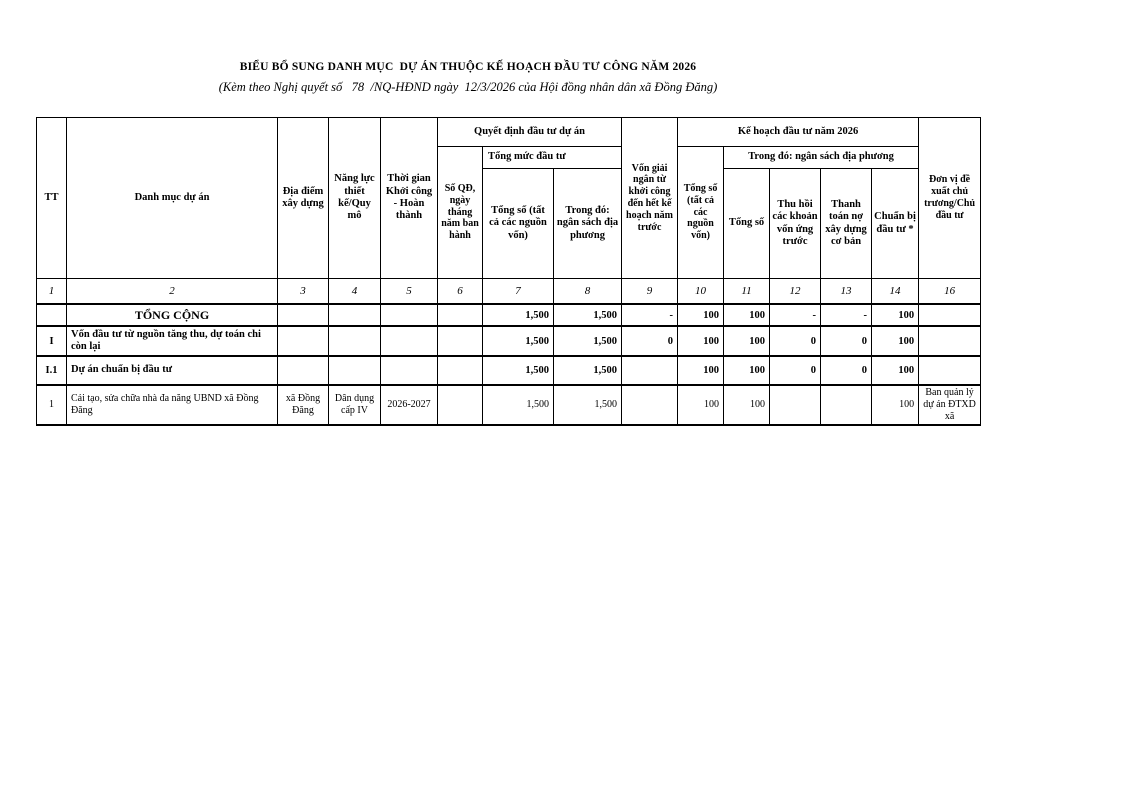  What do you see at coordinates (51, 370) in the screenshot?
I see `cell-tt: I.1` at bounding box center [51, 370].